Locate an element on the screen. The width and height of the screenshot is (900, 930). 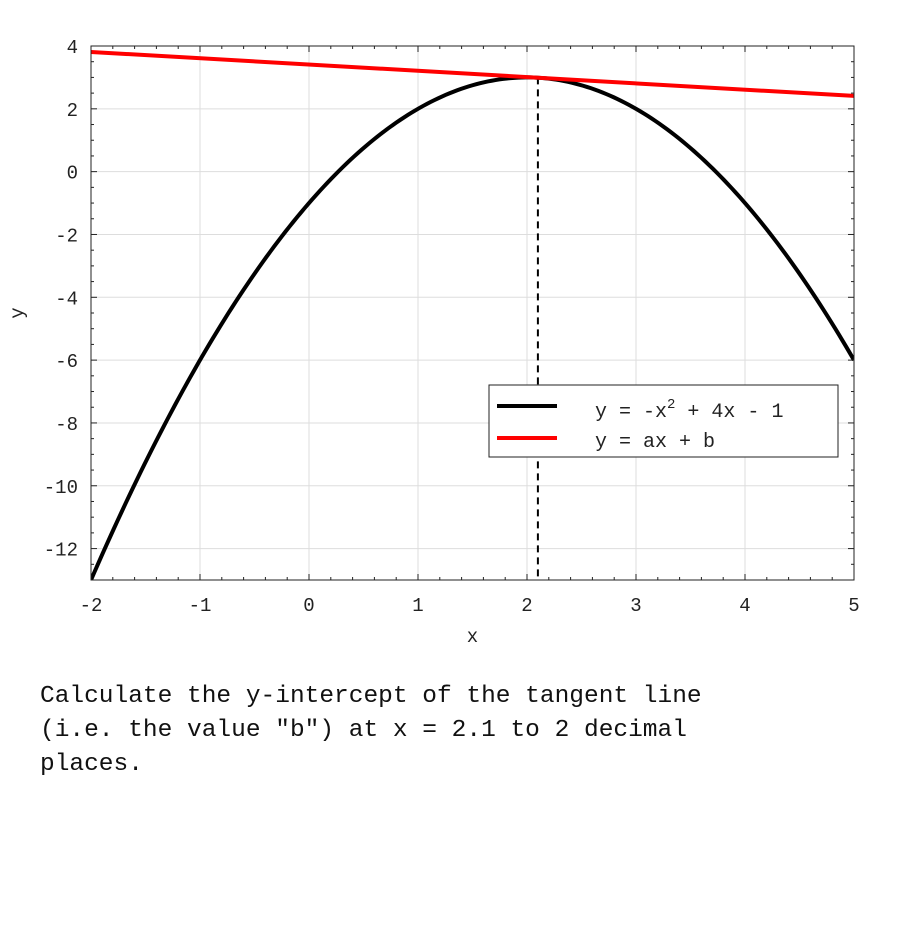
legend-label-parabola-base: y = -x is located at coordinates (631, 412).